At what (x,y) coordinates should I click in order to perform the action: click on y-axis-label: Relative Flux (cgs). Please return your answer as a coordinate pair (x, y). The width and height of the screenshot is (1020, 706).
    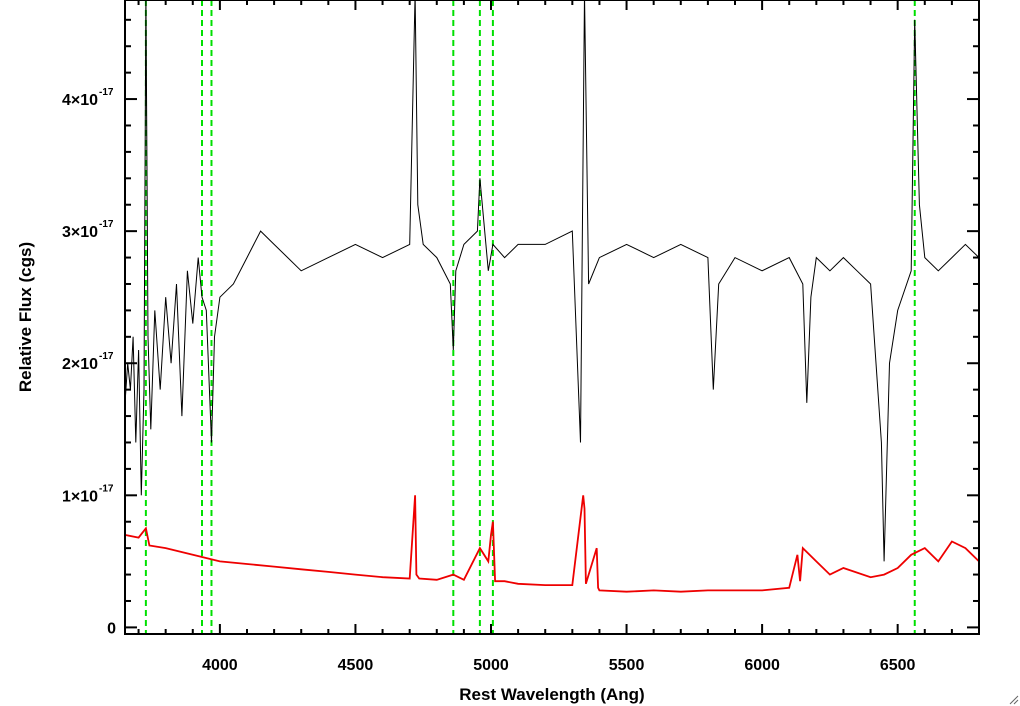
    Looking at the image, I should click on (25, 317).